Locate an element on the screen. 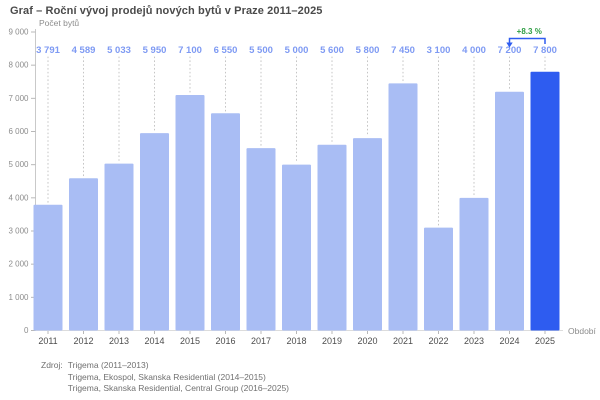 This screenshot has height=400, width=600. x-tick-label: 2011 is located at coordinates (47, 341).